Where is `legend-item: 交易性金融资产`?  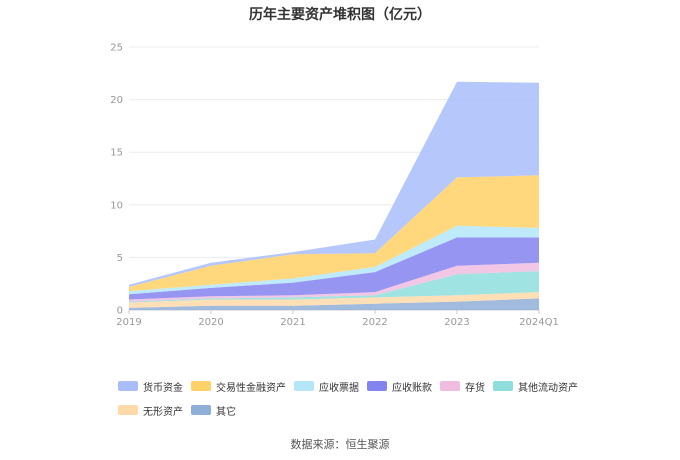 legend-item: 交易性金融资产 is located at coordinates (238, 386).